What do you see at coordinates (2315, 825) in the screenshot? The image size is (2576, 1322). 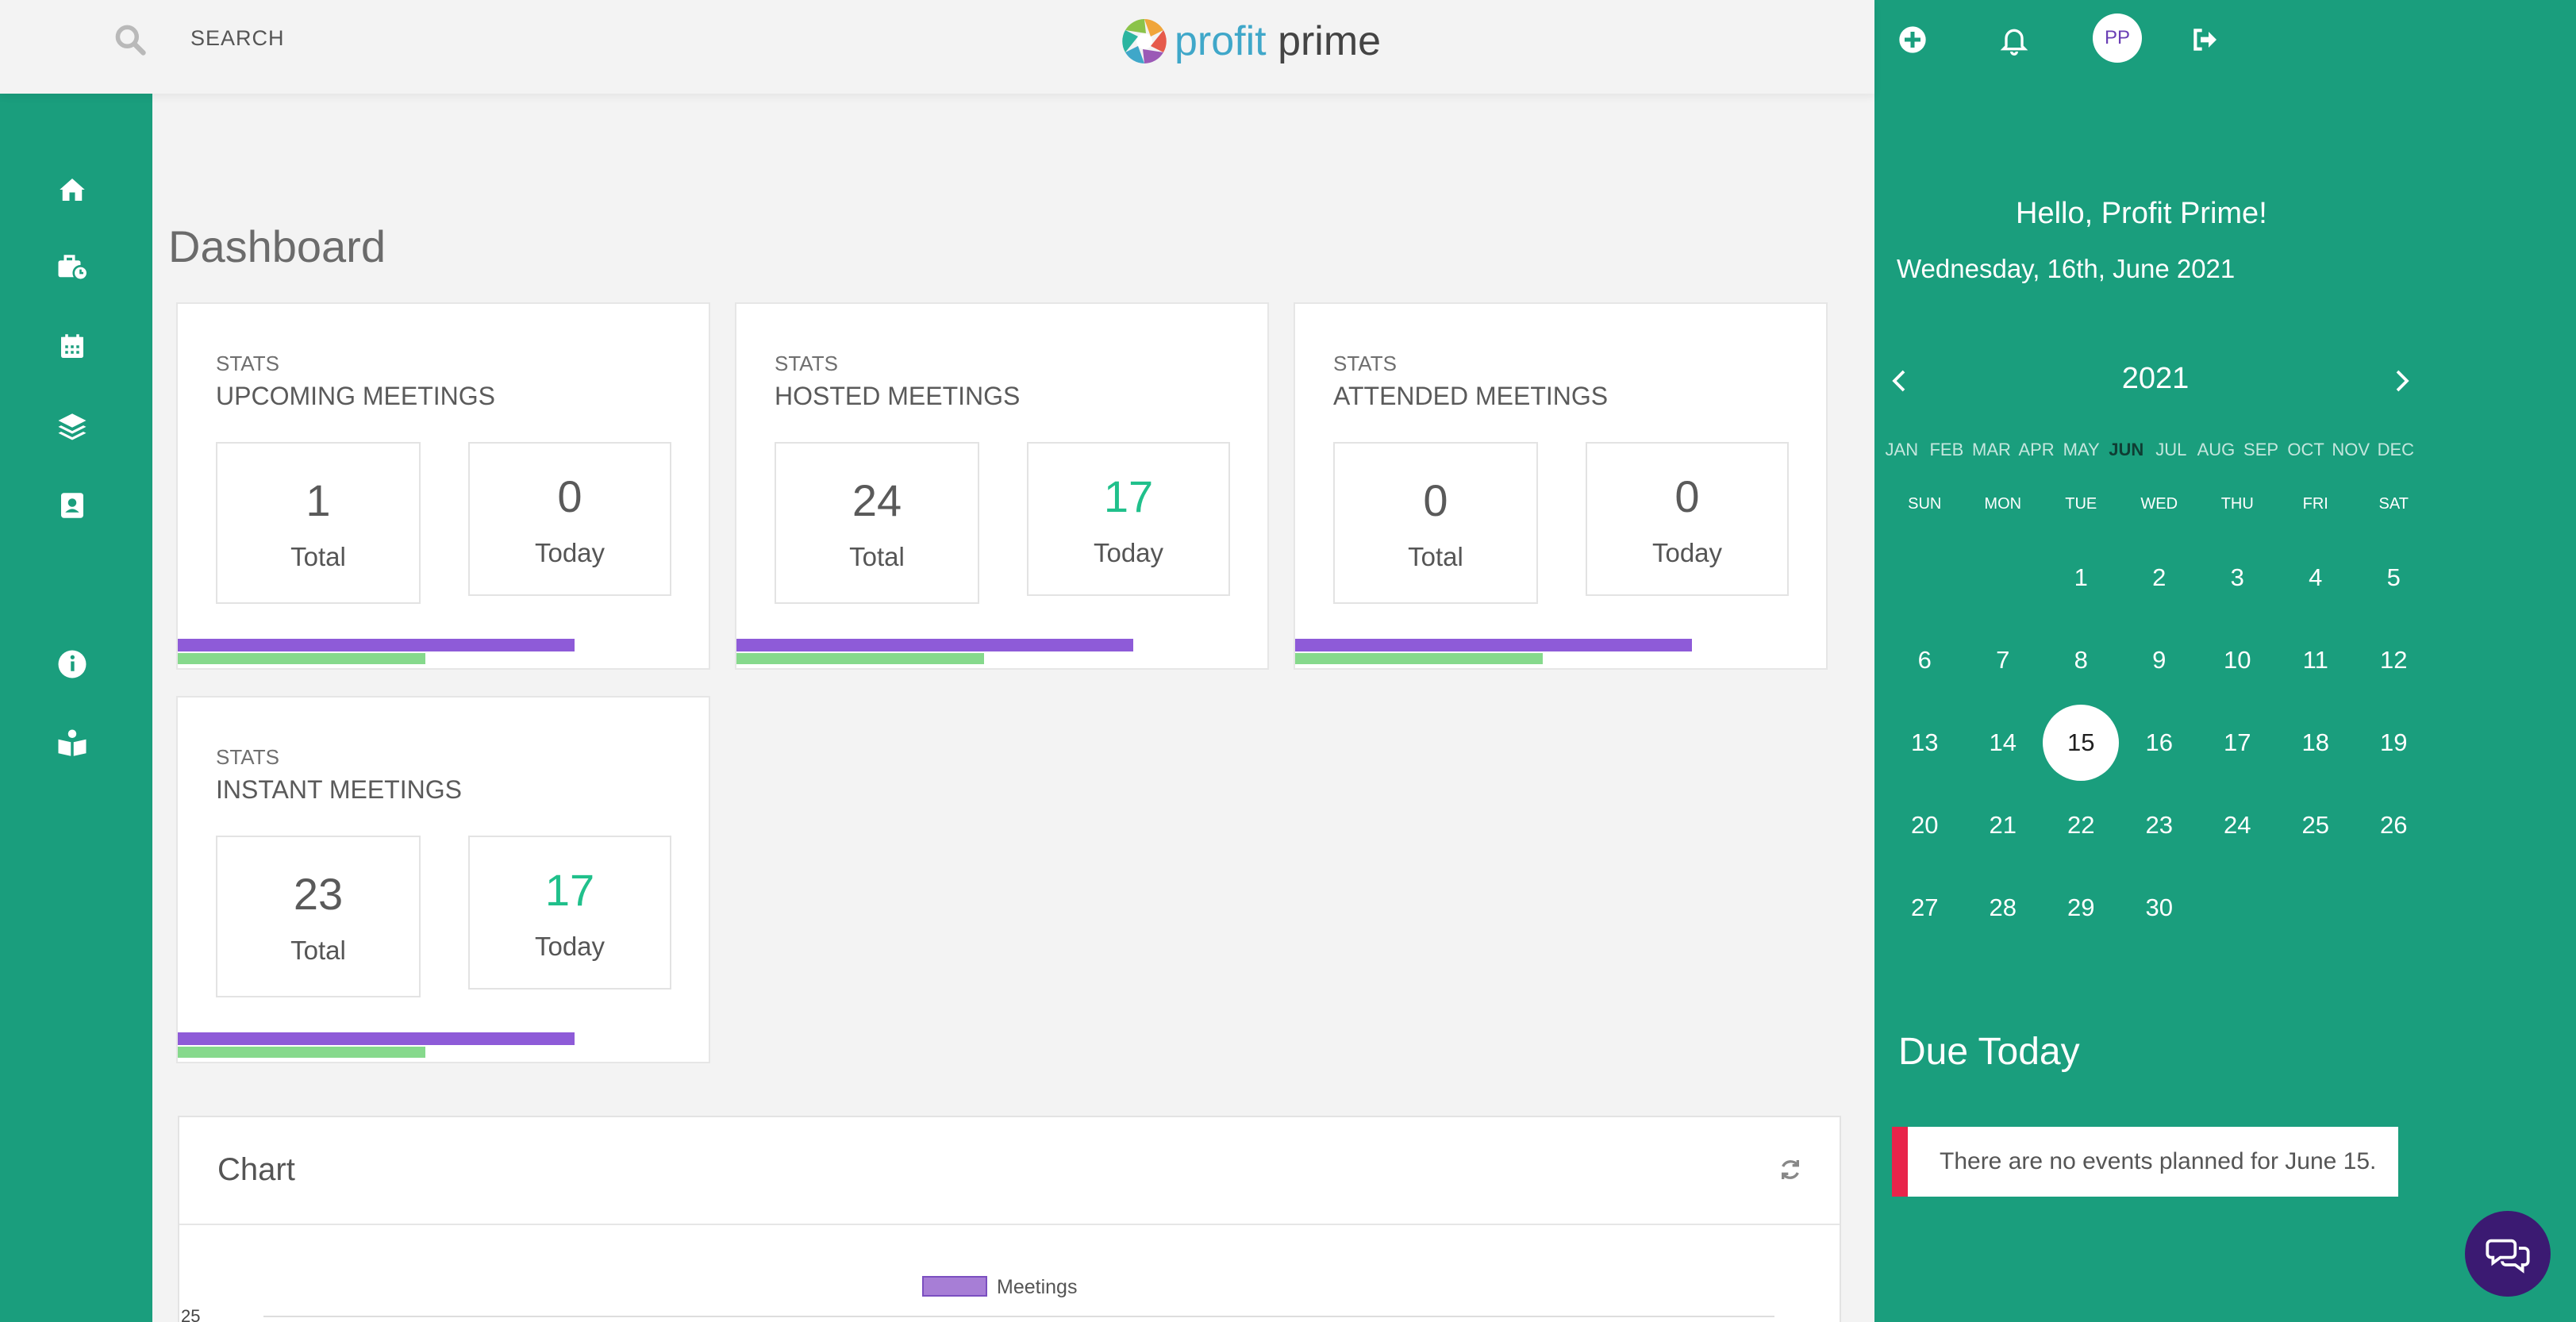 I see `calendar-day: 25` at bounding box center [2315, 825].